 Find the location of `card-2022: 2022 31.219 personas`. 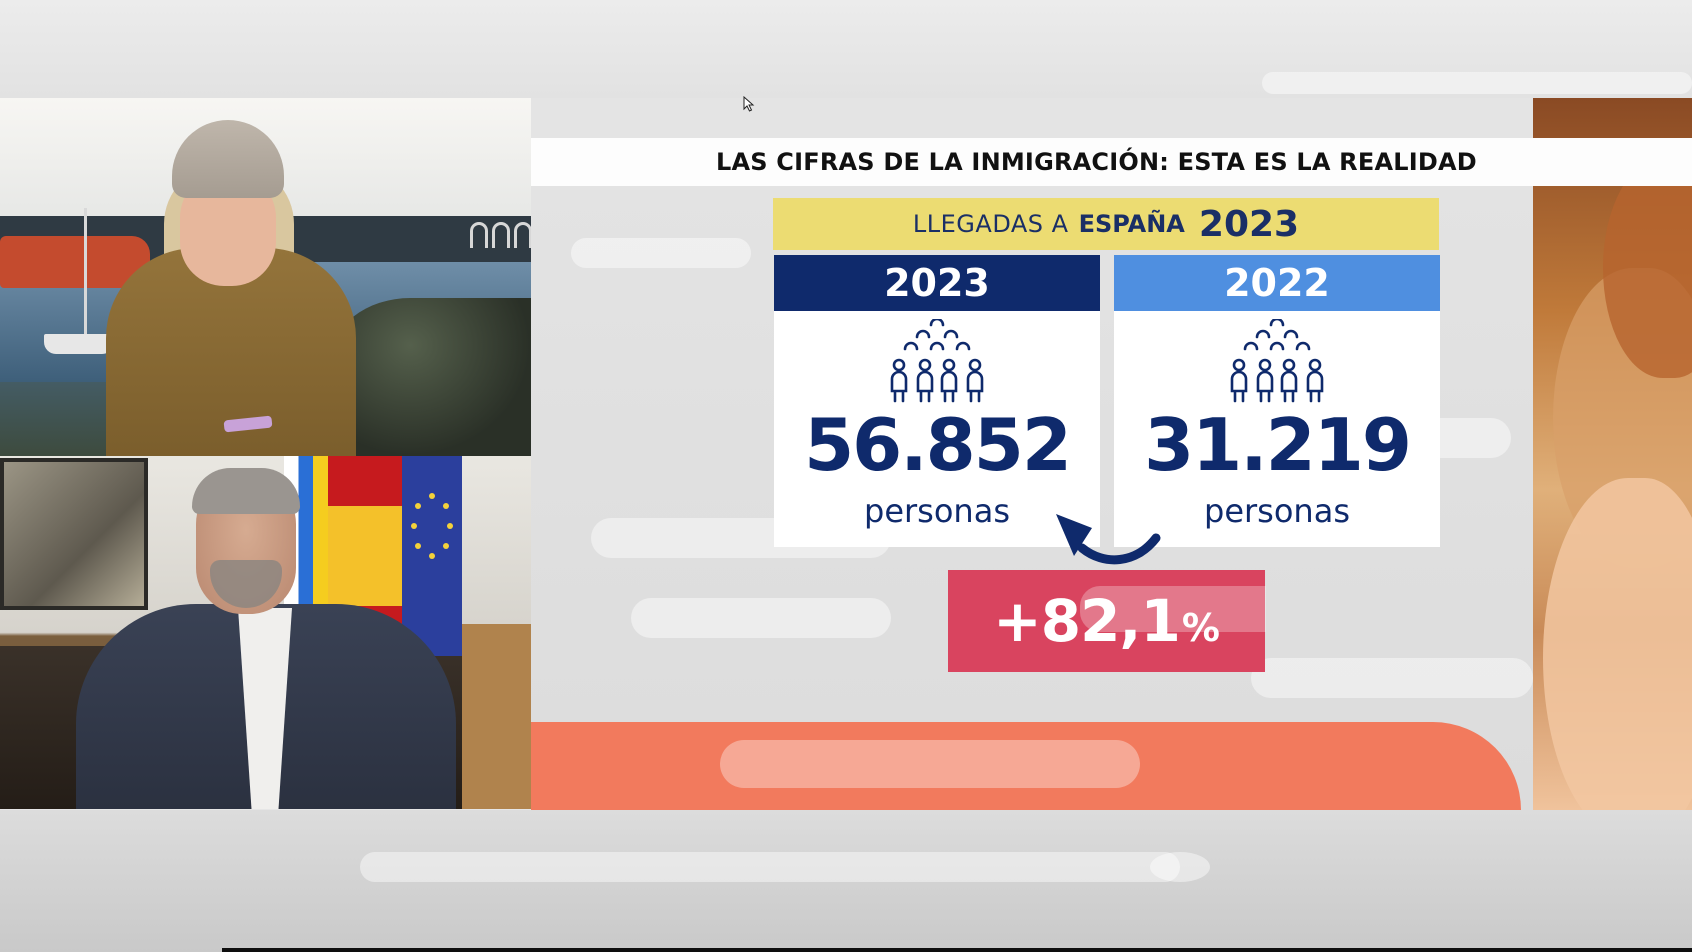

card-2022: 2022 31.219 personas is located at coordinates (1277, 401).